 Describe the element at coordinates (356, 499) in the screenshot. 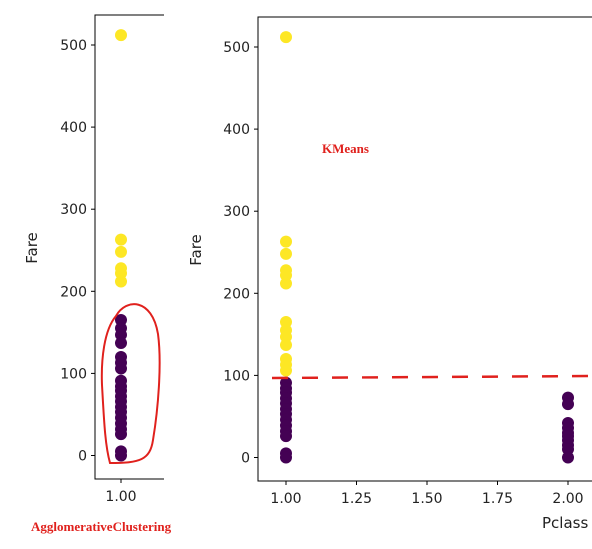

I see `xtick-label: 1.25` at that location.